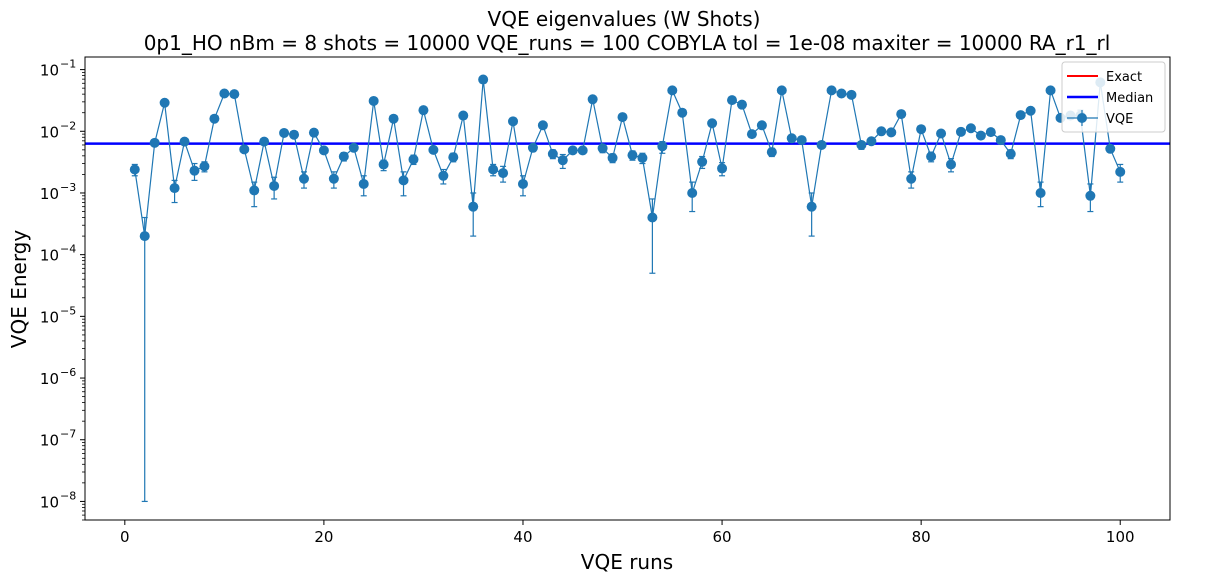 Image resolution: width=1207 pixels, height=582 pixels. What do you see at coordinates (627, 562) in the screenshot?
I see `x-axis-label: VQE runs` at bounding box center [627, 562].